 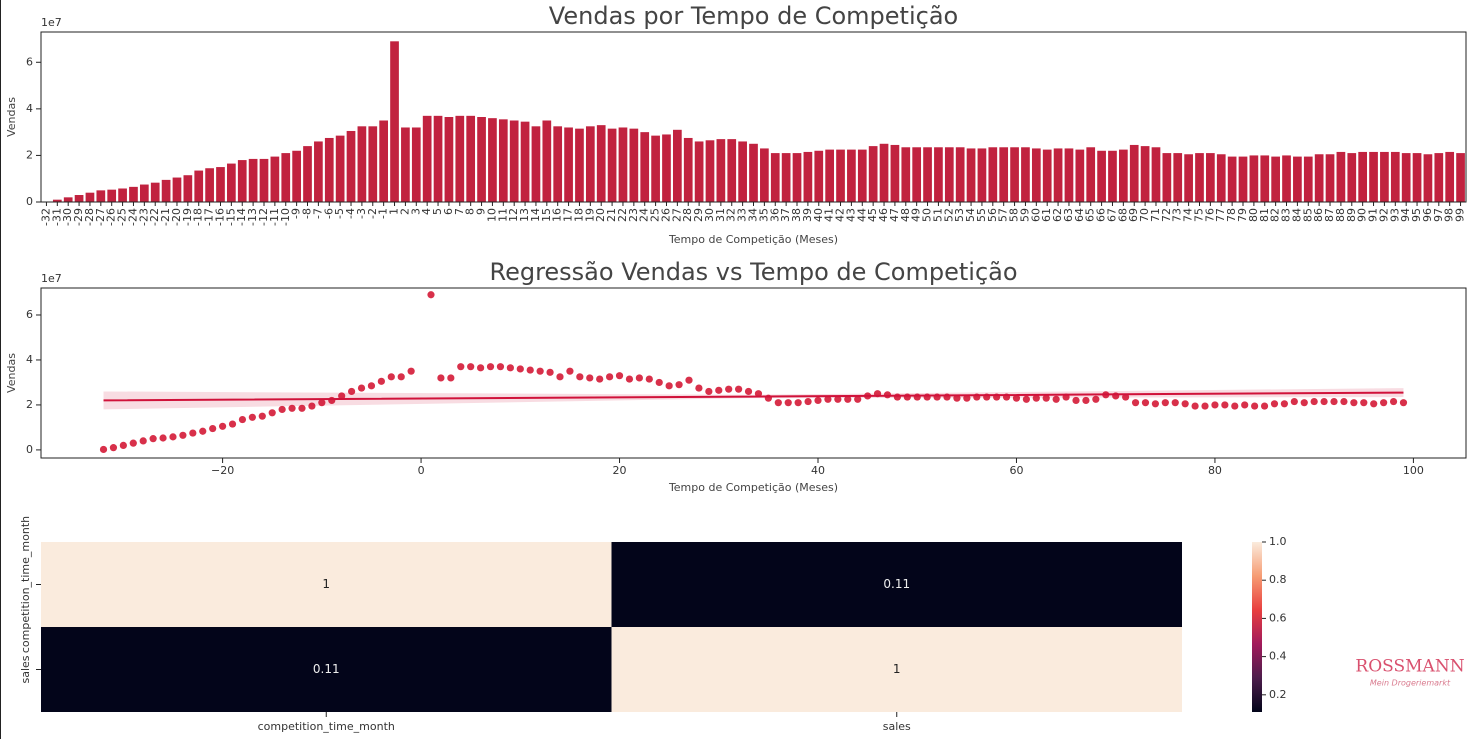 I want to click on x-tick-label: -19, so click(x=187, y=217).